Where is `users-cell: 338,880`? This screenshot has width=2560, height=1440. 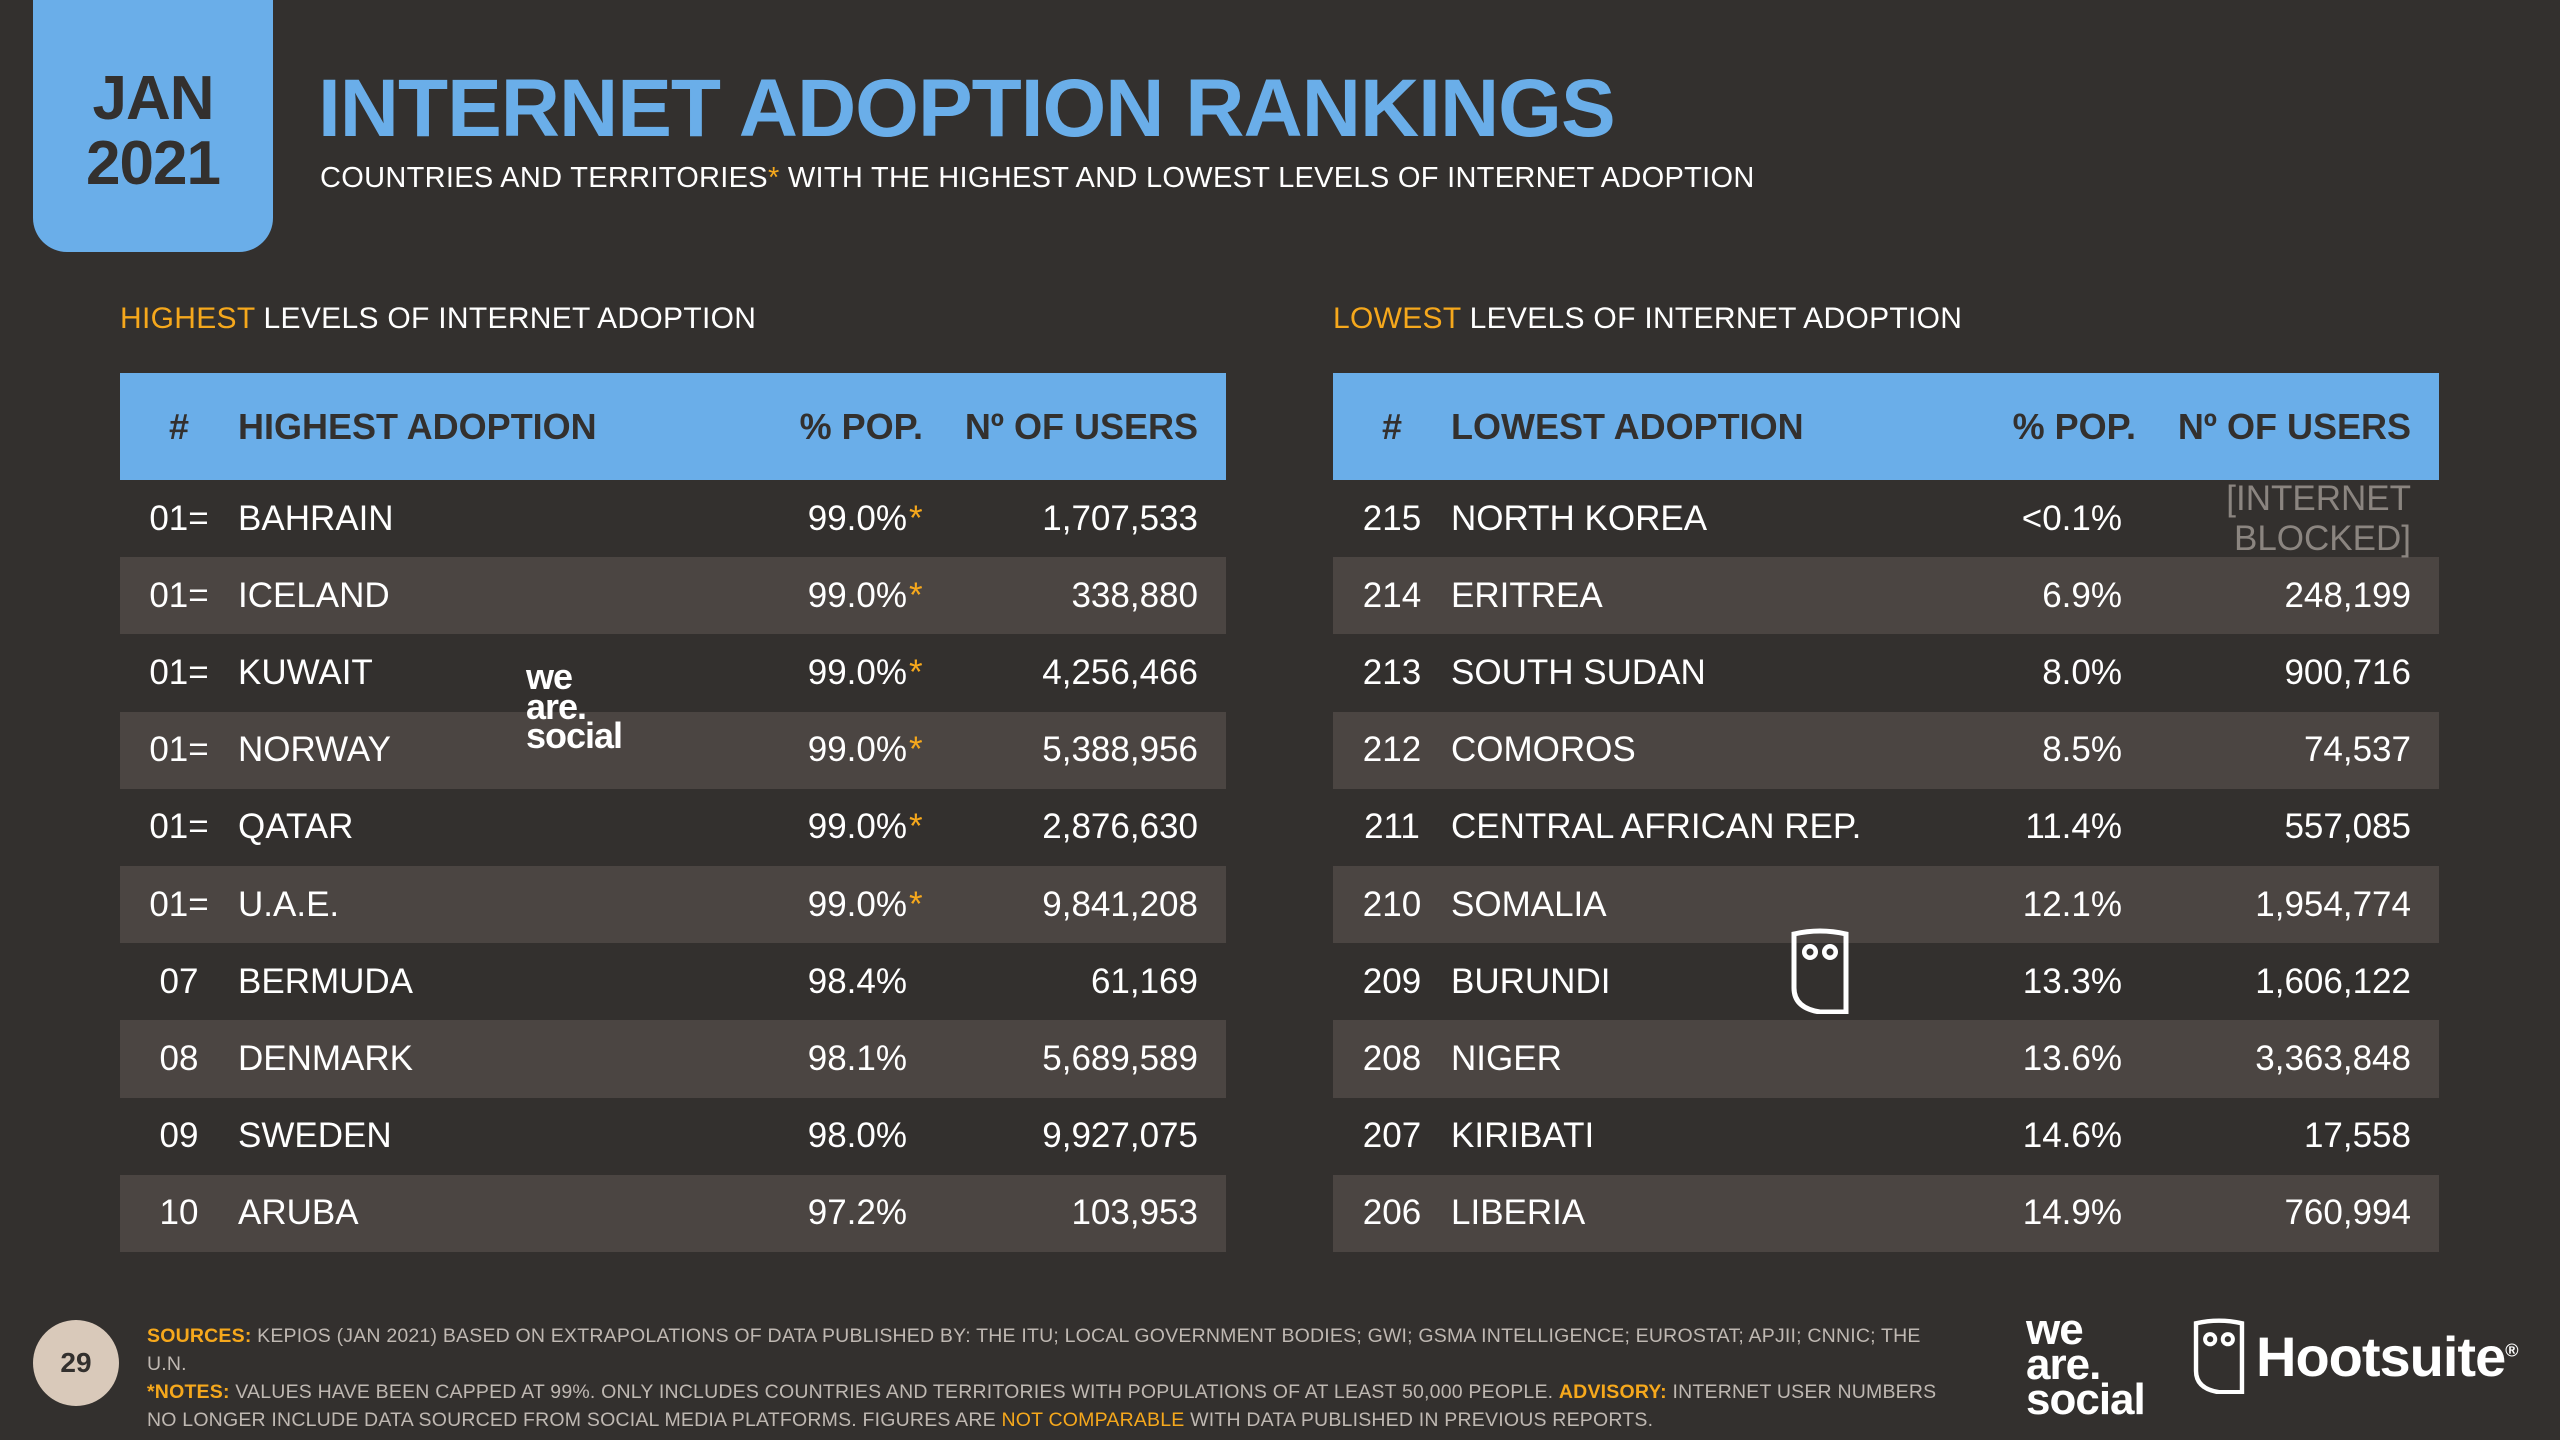
users-cell: 338,880 is located at coordinates (1134, 595).